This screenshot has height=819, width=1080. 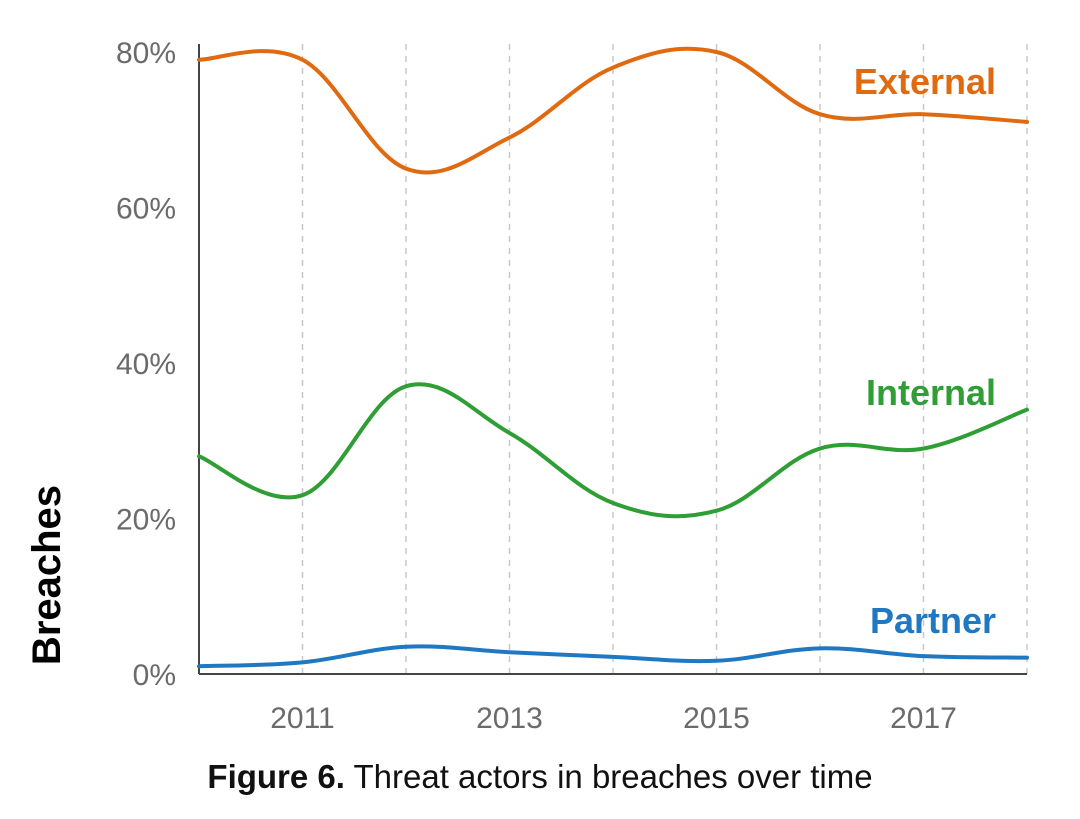 I want to click on y-tick-labels: 0% 20% 40% 60% 80%, so click(x=146, y=364).